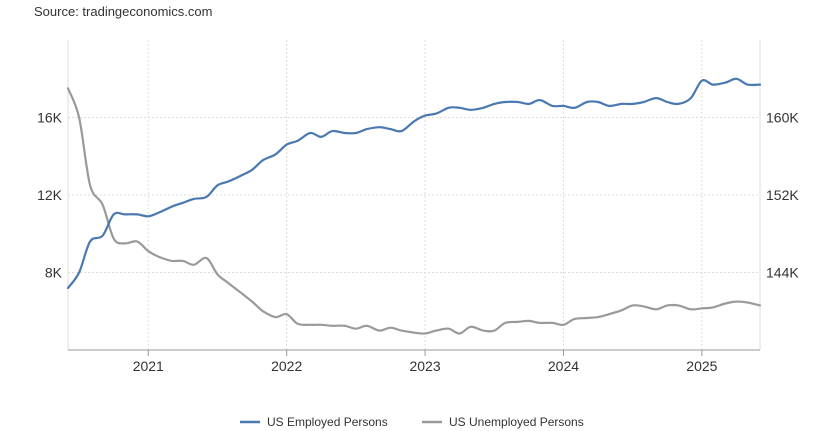 The image size is (828, 431). What do you see at coordinates (50, 118) in the screenshot?
I see `left-tick-label: 16K` at bounding box center [50, 118].